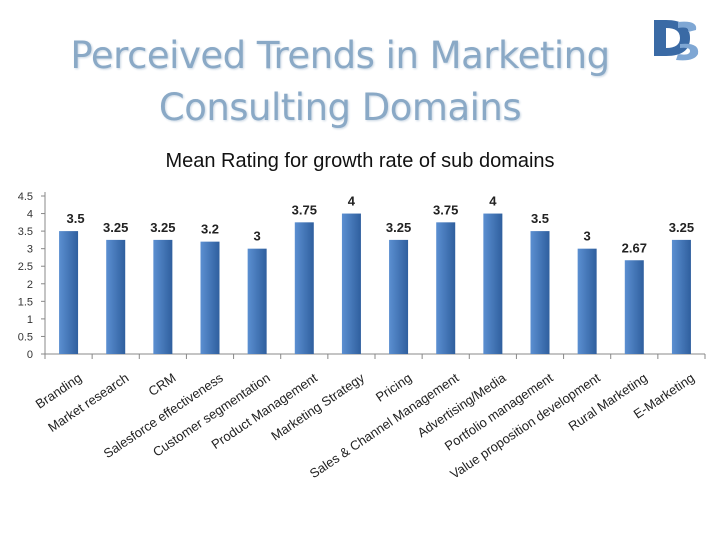  I want to click on y-tick-label: 3.5, so click(25, 232).